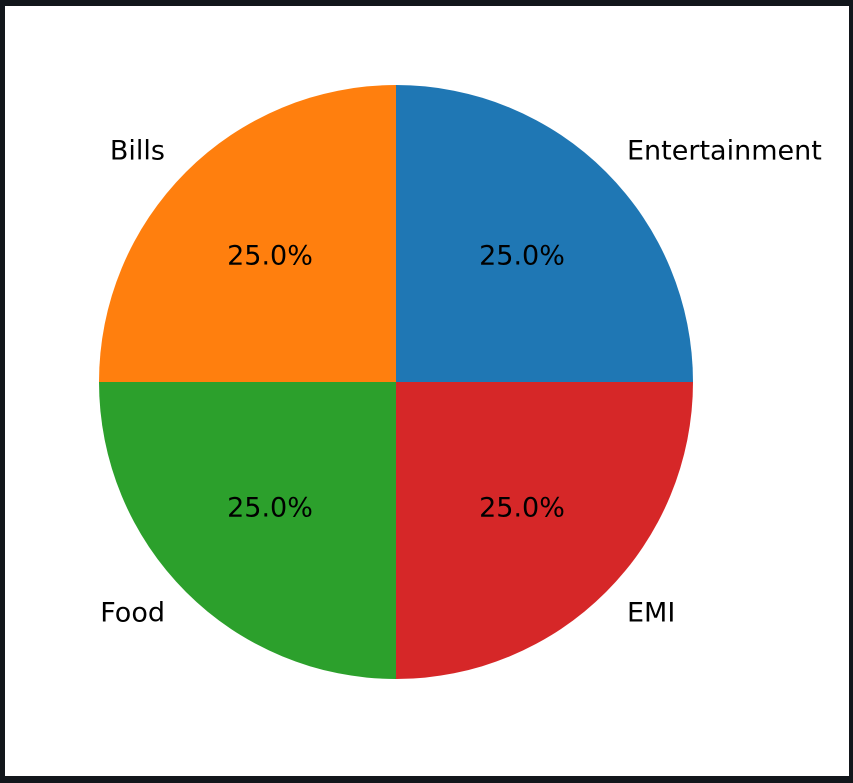 The height and width of the screenshot is (783, 853). What do you see at coordinates (544, 530) in the screenshot?
I see `pie-slice-emi` at bounding box center [544, 530].